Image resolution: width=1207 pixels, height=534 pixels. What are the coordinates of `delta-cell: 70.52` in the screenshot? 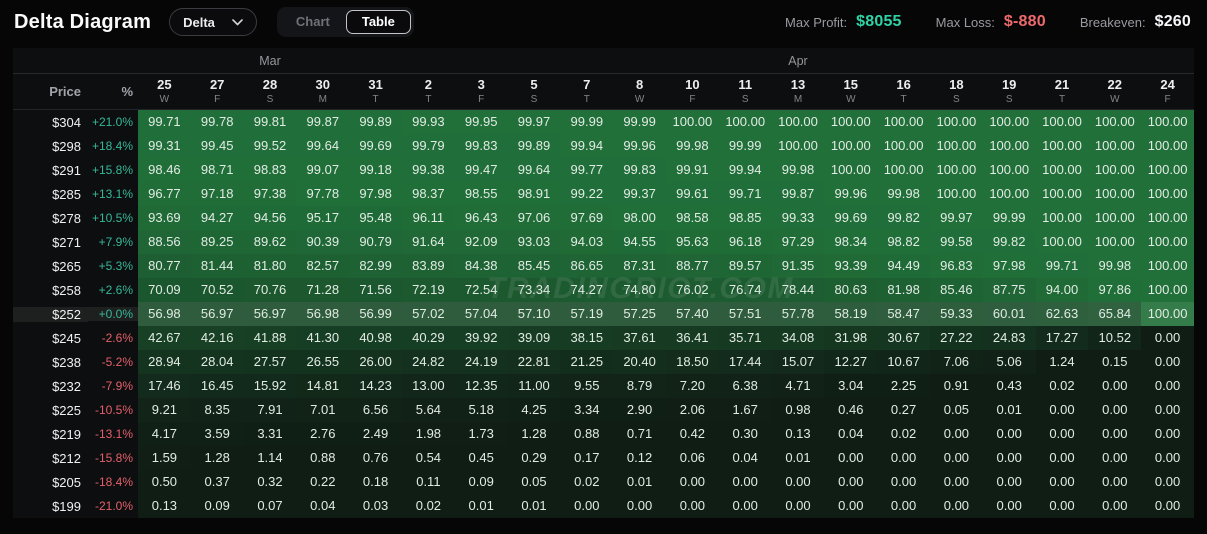 It's located at (217, 290).